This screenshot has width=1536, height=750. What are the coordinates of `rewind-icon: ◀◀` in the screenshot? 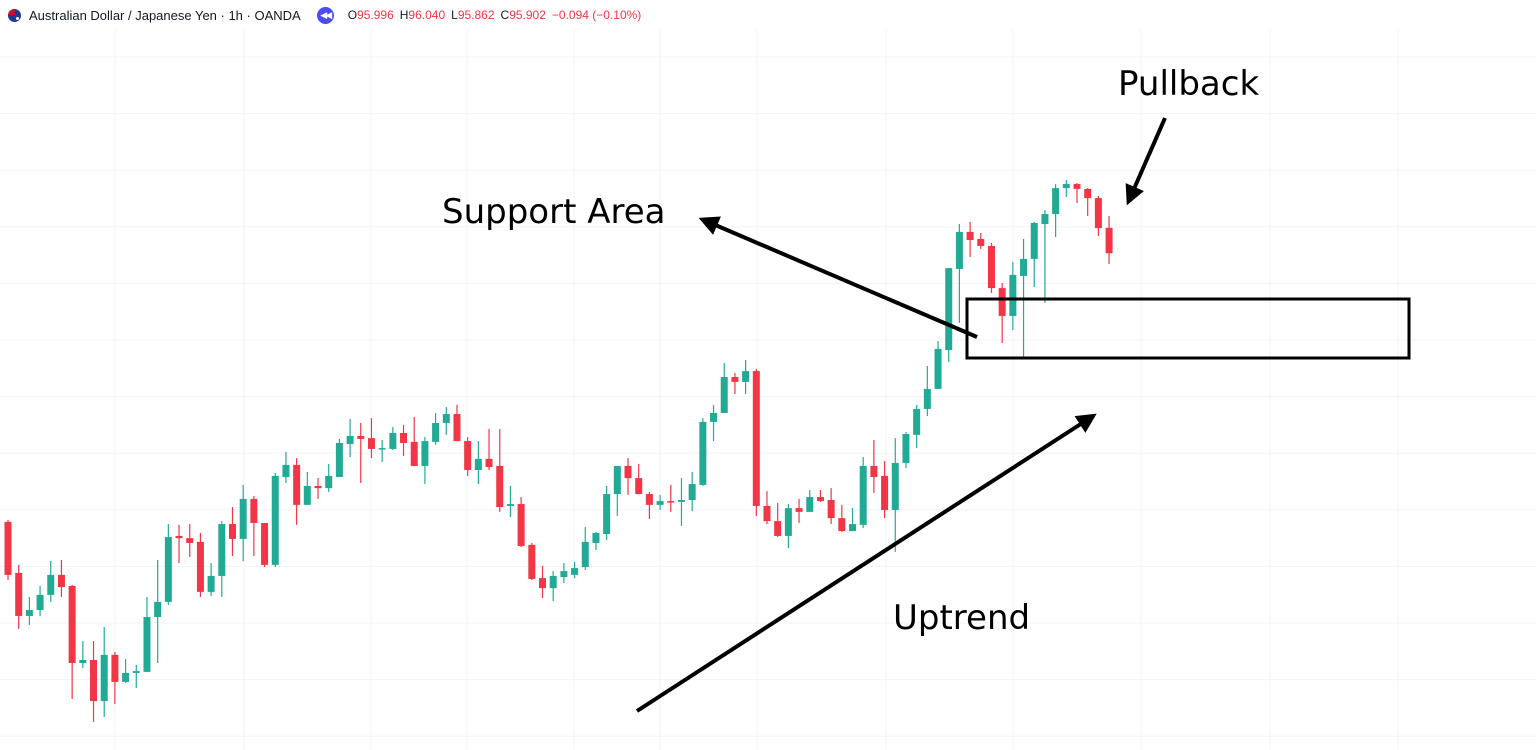 It's located at (325, 15).